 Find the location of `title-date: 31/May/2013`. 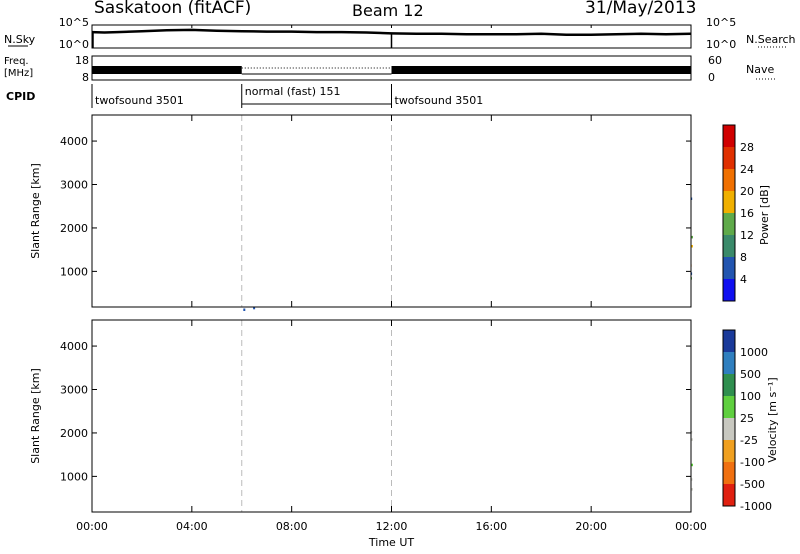

title-date: 31/May/2013 is located at coordinates (641, 9).